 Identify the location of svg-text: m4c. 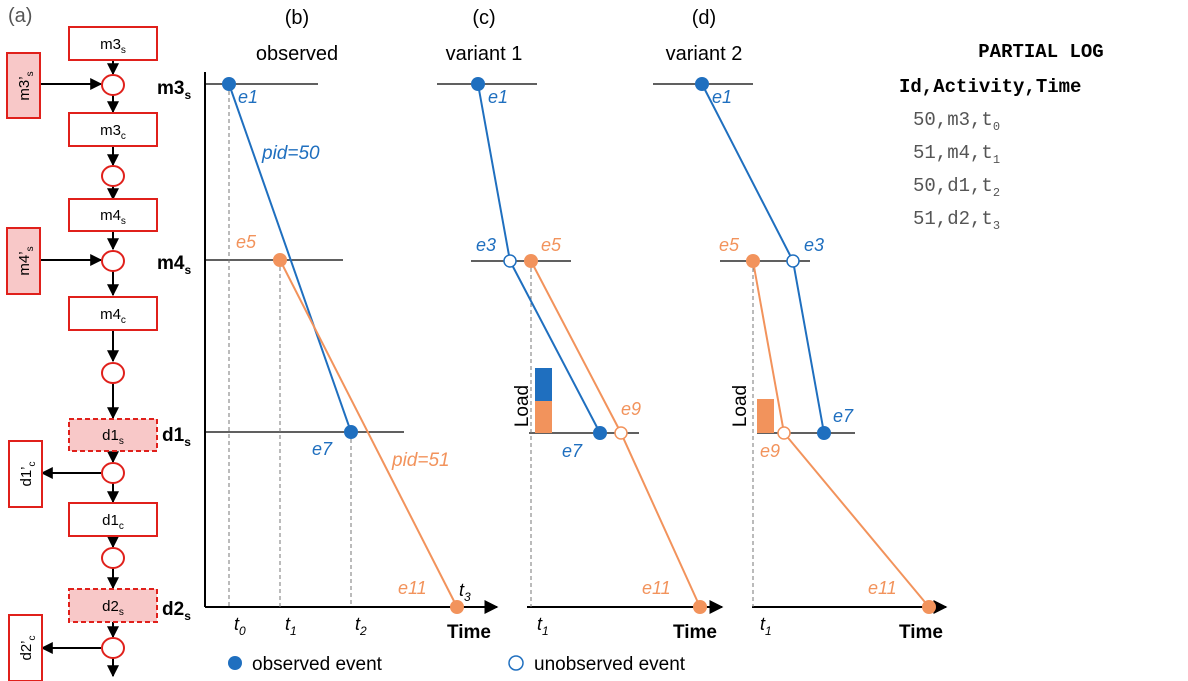
(113, 316).